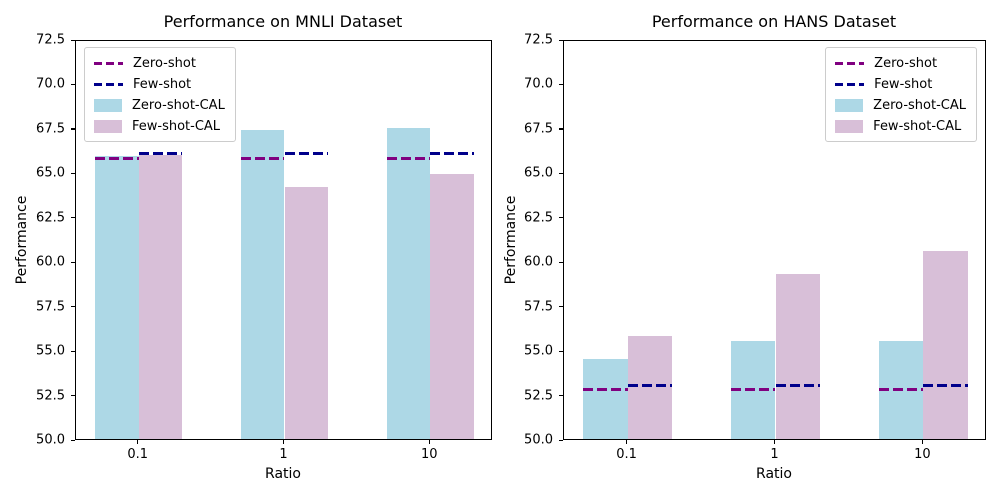  Describe the element at coordinates (178, 105) in the screenshot. I see `legend-label: Zero-shot-CAL` at that location.